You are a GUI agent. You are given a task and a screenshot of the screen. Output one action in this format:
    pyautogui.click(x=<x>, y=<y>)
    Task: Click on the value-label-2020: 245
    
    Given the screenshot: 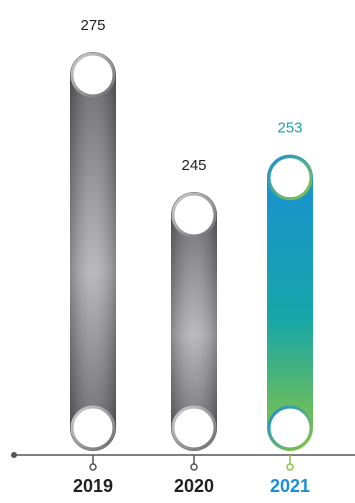 What is the action you would take?
    pyautogui.click(x=193, y=165)
    